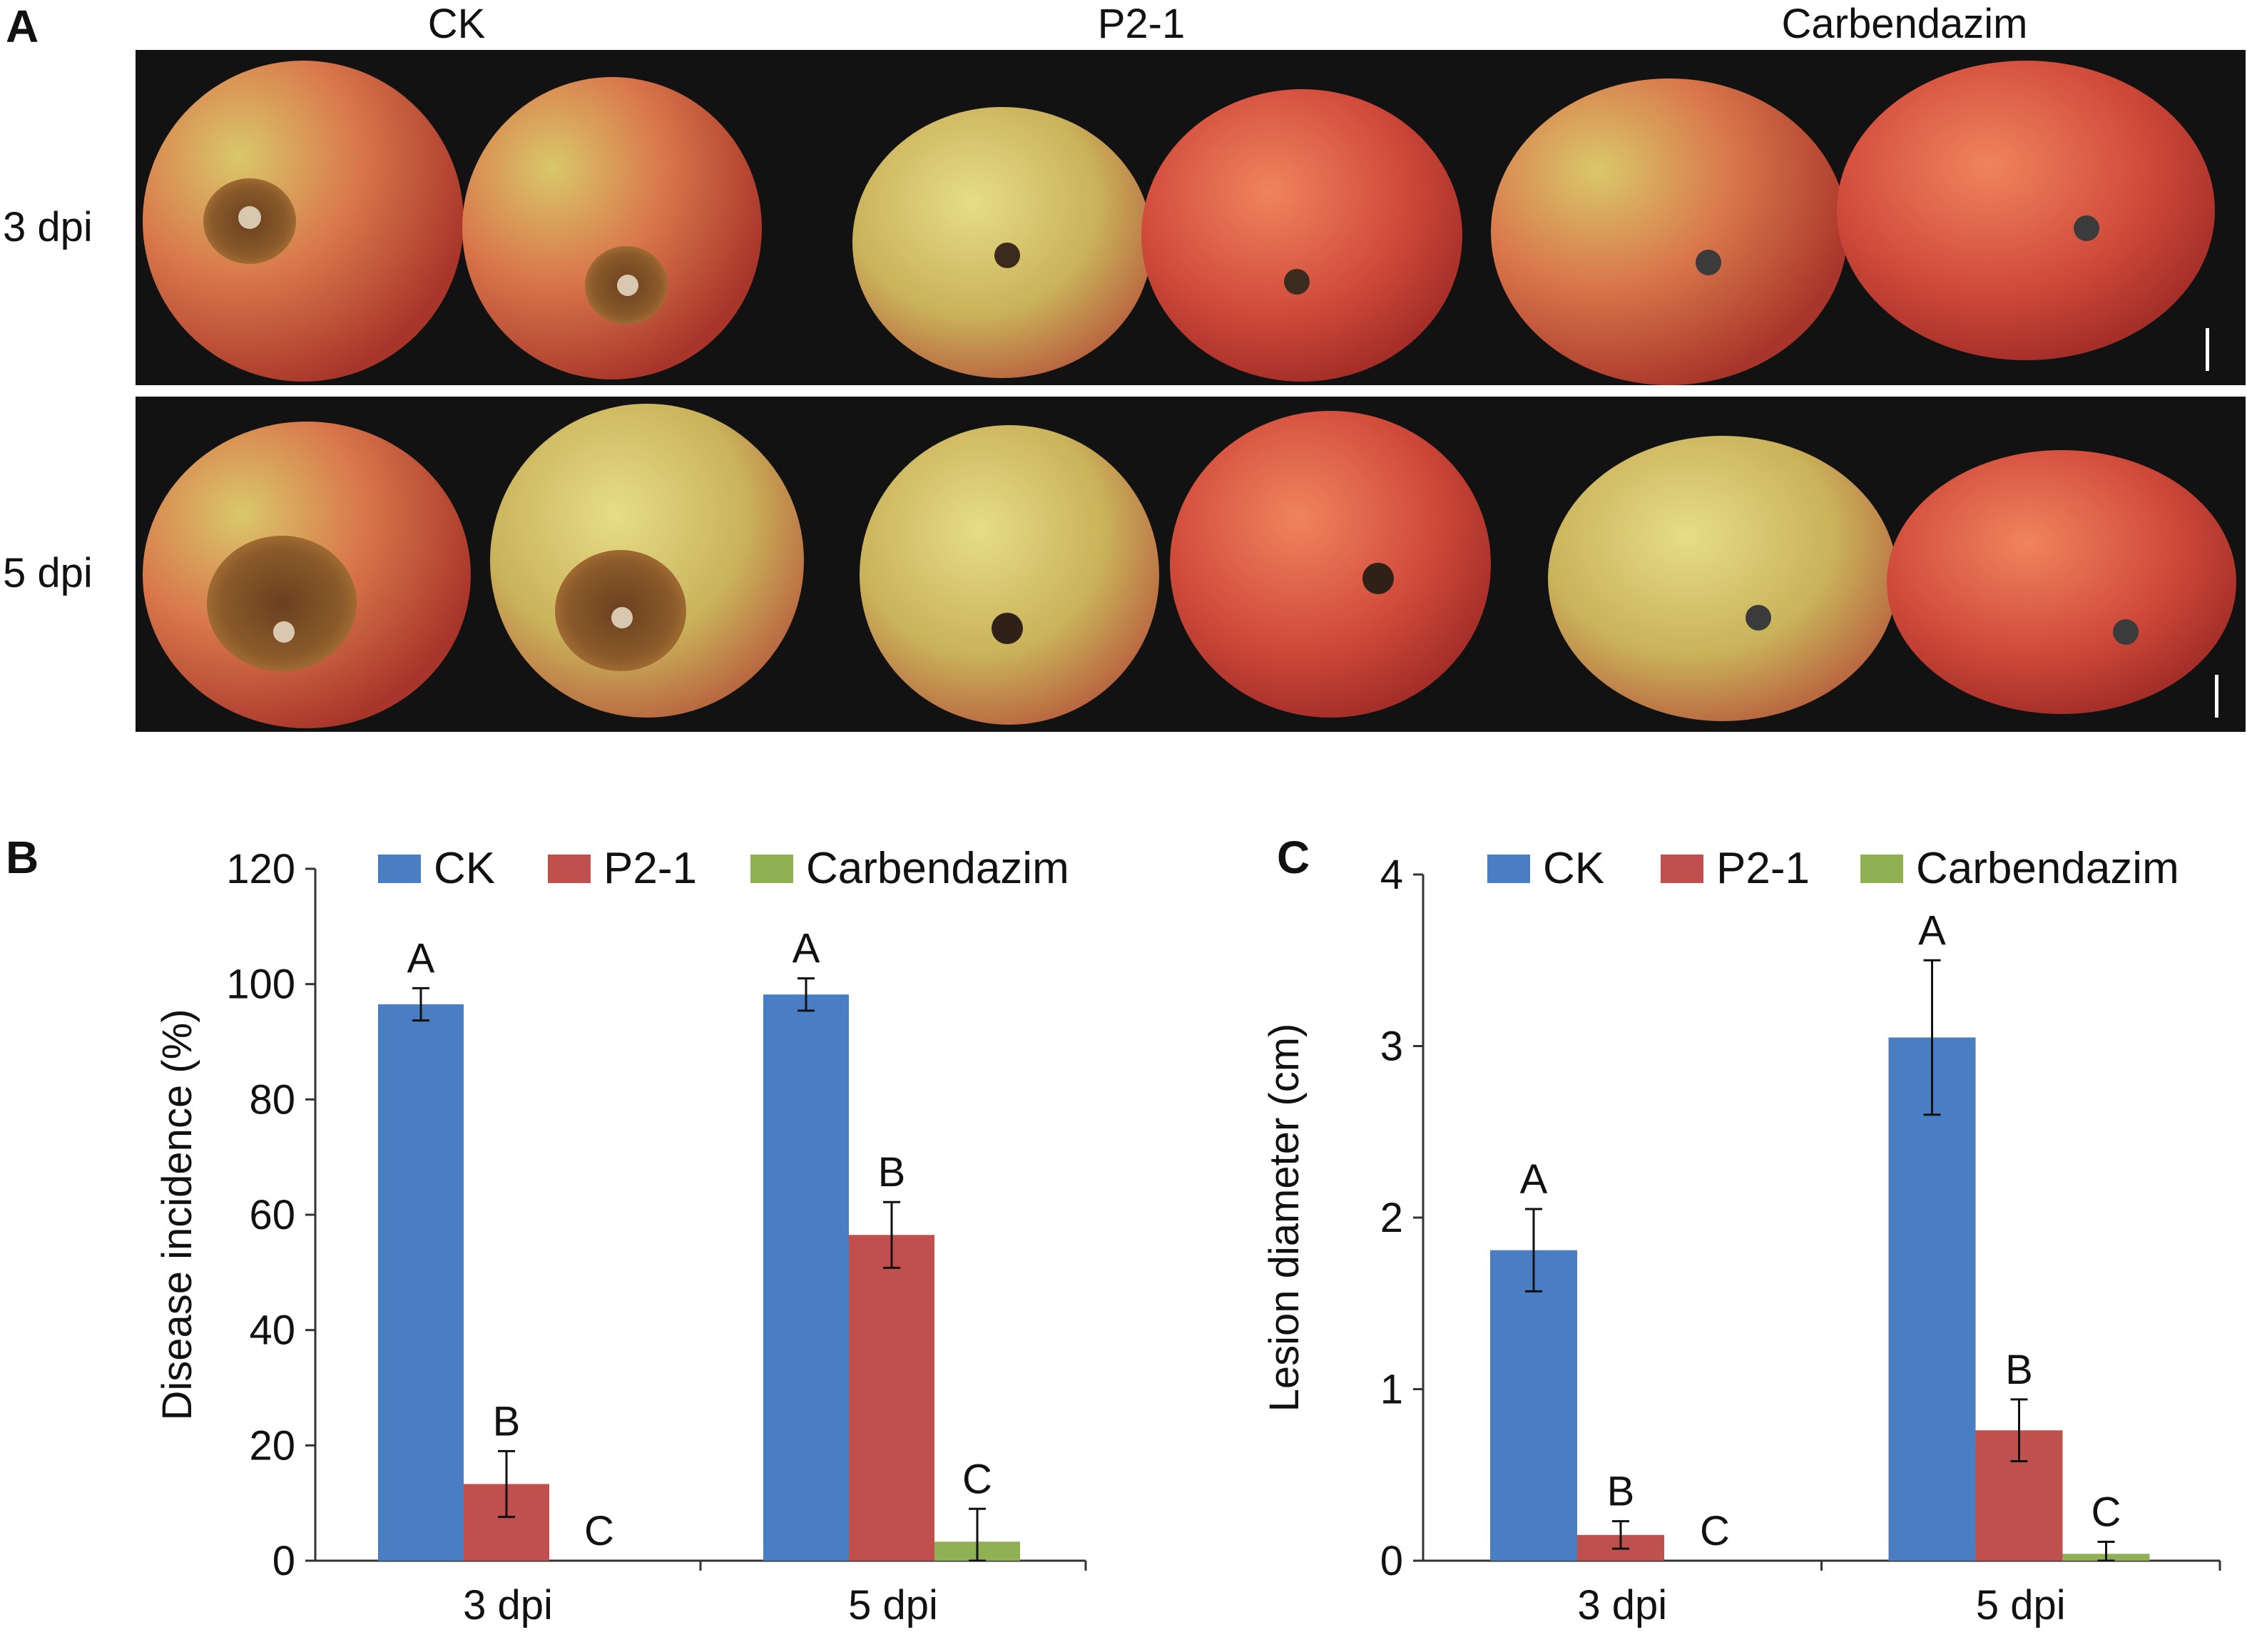 The image size is (2247, 1652). I want to click on y-tick-label: 40, so click(272, 1330).